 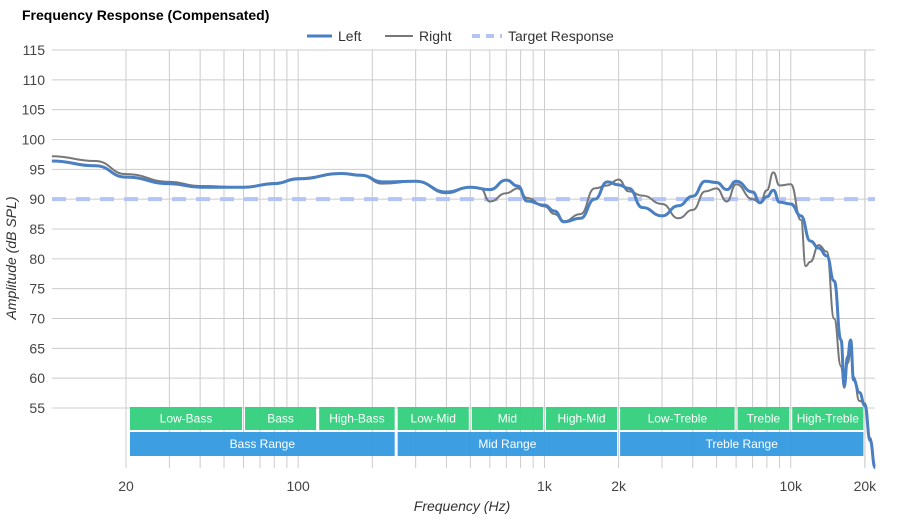 What do you see at coordinates (349, 36) in the screenshot?
I see `legend-left-label: Left` at bounding box center [349, 36].